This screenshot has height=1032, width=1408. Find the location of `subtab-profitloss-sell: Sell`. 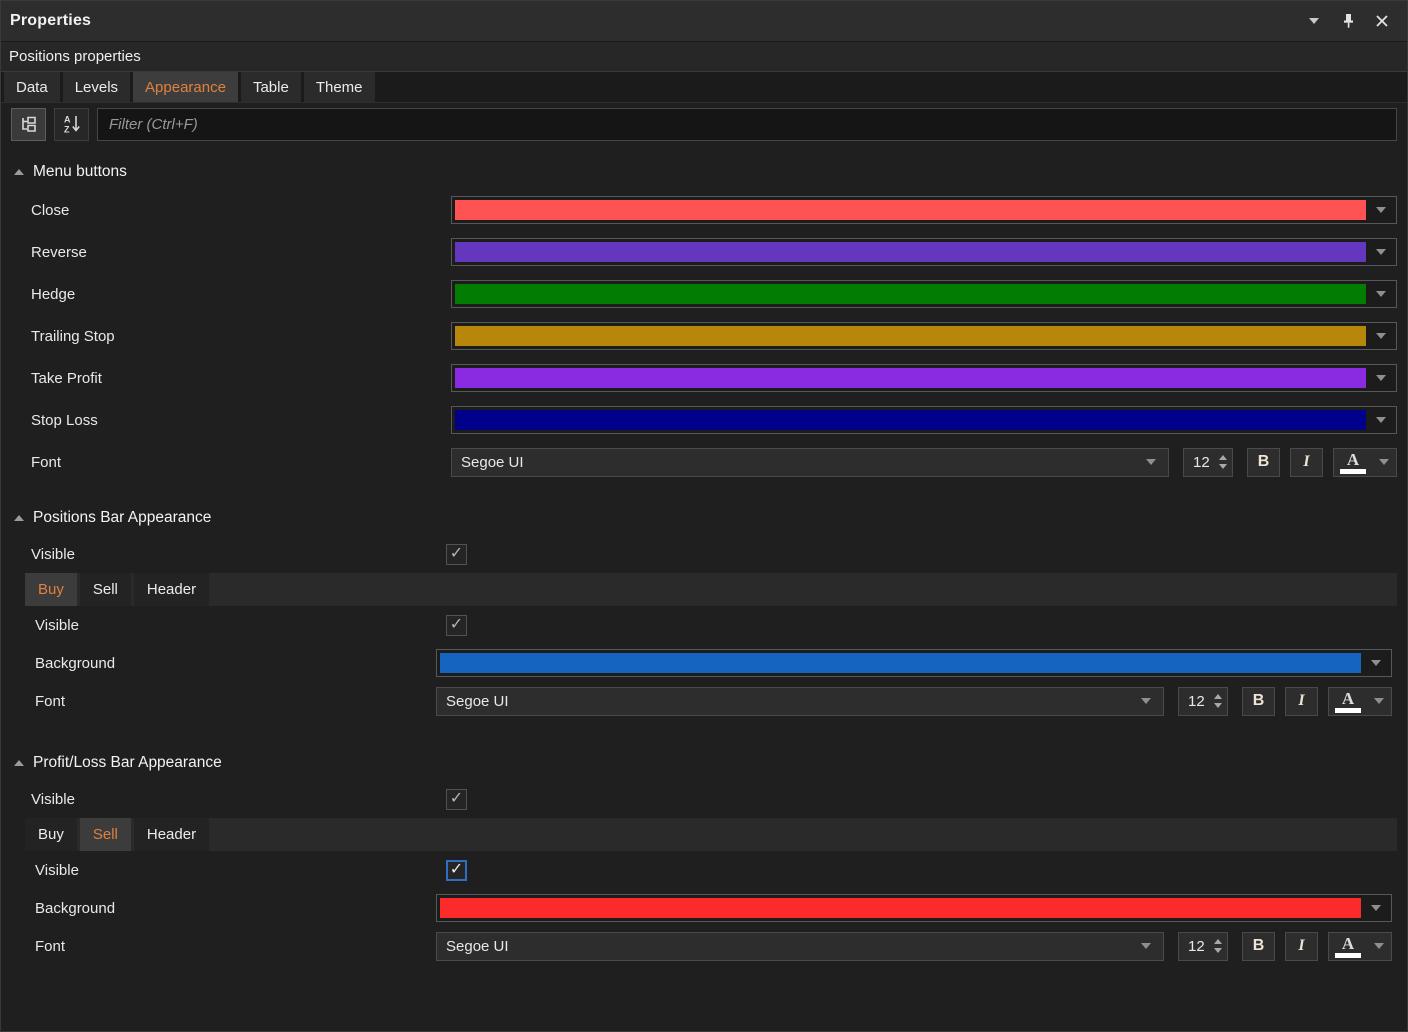

subtab-profitloss-sell: Sell is located at coordinates (105, 834).